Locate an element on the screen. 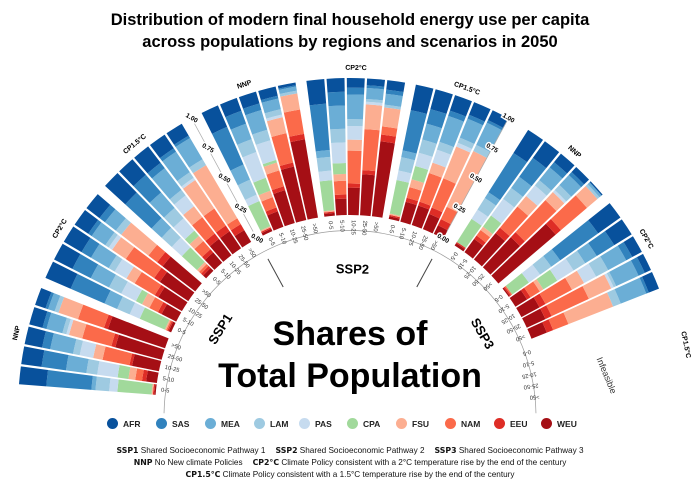 This screenshot has width=700, height=497. panel-ssp3 is located at coordinates (557, 234).